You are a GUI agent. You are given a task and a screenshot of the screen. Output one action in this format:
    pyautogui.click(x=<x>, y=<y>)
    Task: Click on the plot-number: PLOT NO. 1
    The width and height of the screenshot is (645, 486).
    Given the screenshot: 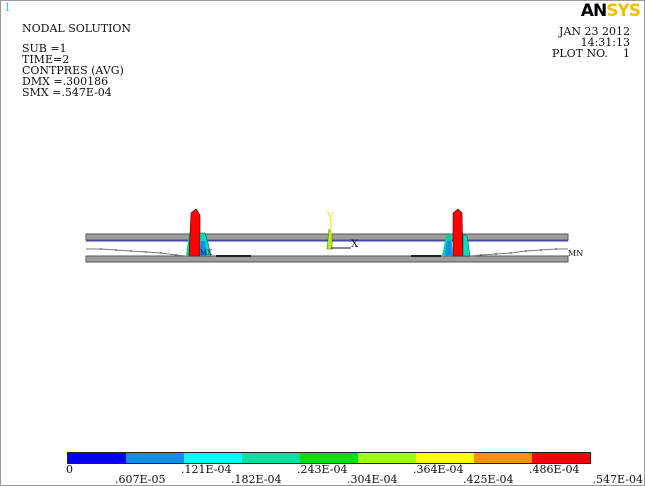 What is the action you would take?
    pyautogui.click(x=591, y=53)
    